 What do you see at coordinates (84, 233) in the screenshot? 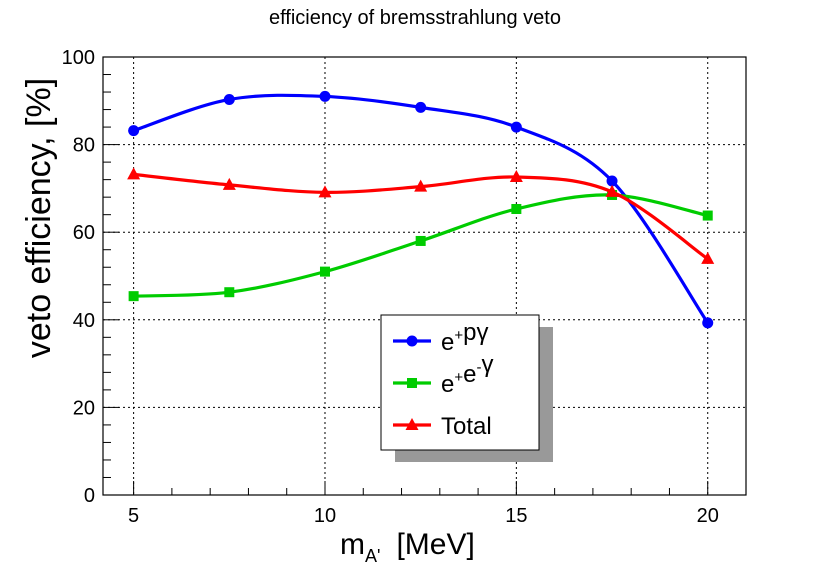
I see `y-tick-label: 60` at bounding box center [84, 233].